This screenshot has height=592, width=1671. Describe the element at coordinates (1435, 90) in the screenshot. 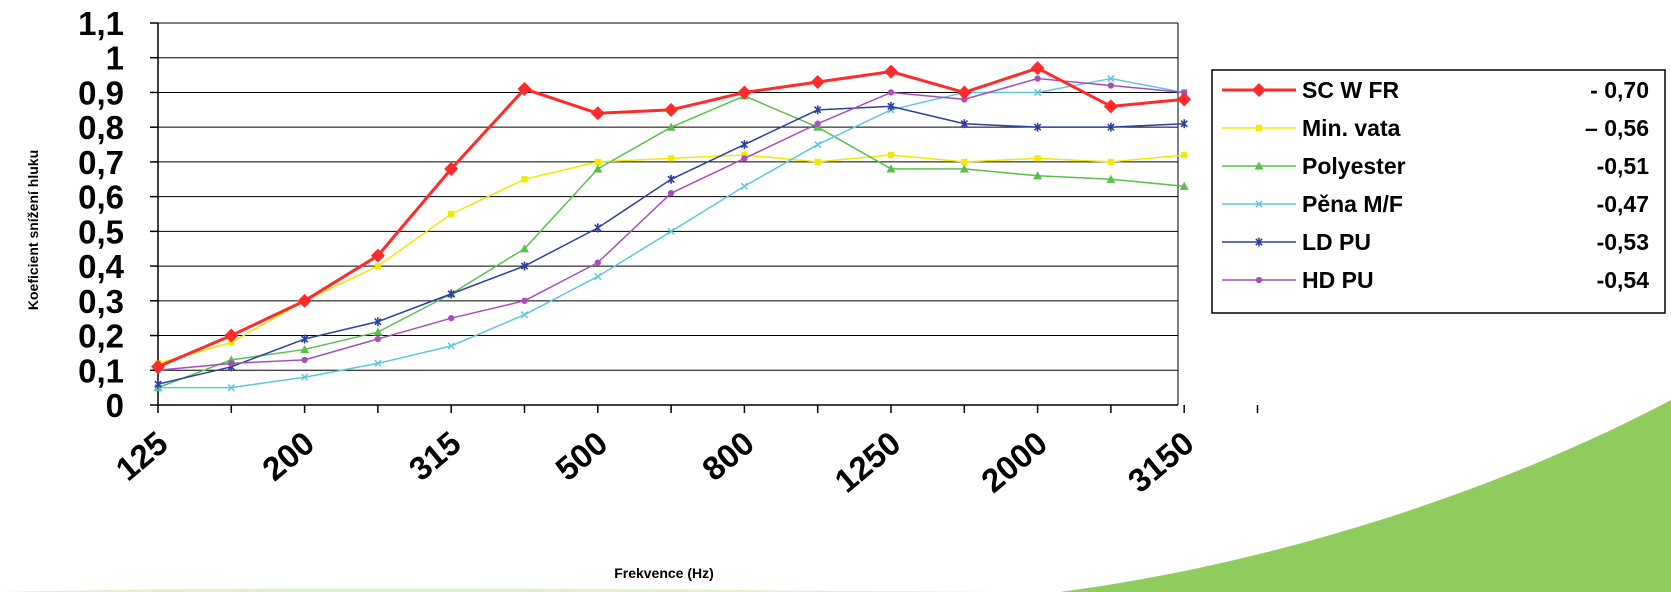

I see `legend-item: SC W FR - 0,70` at that location.